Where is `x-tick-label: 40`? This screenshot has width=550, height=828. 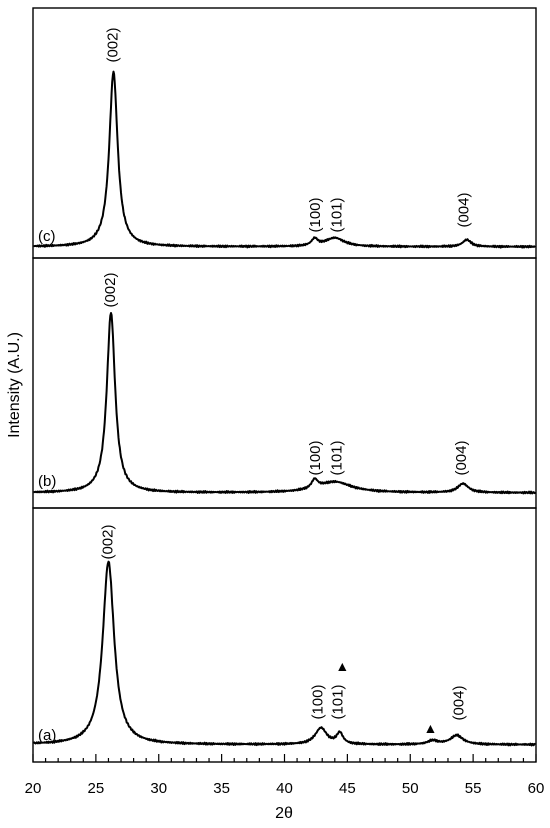
x-tick-label: 40 is located at coordinates (284, 788).